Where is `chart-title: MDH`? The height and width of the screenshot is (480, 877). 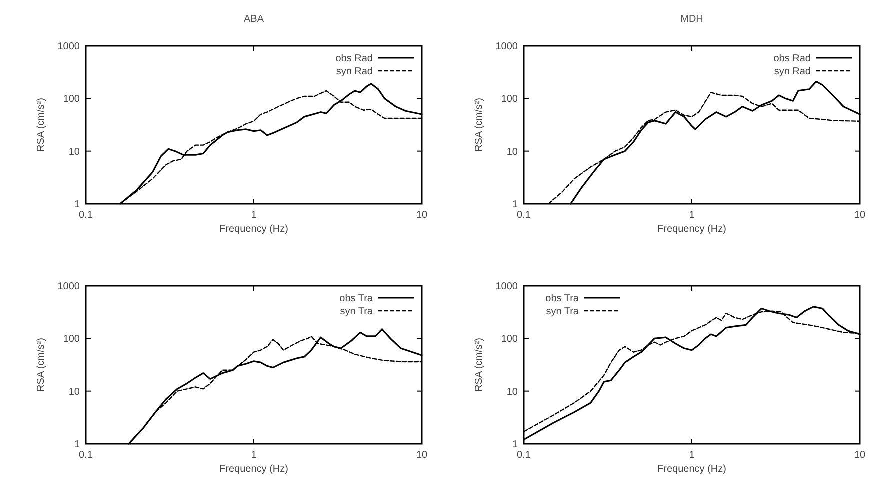
chart-title: MDH is located at coordinates (692, 19).